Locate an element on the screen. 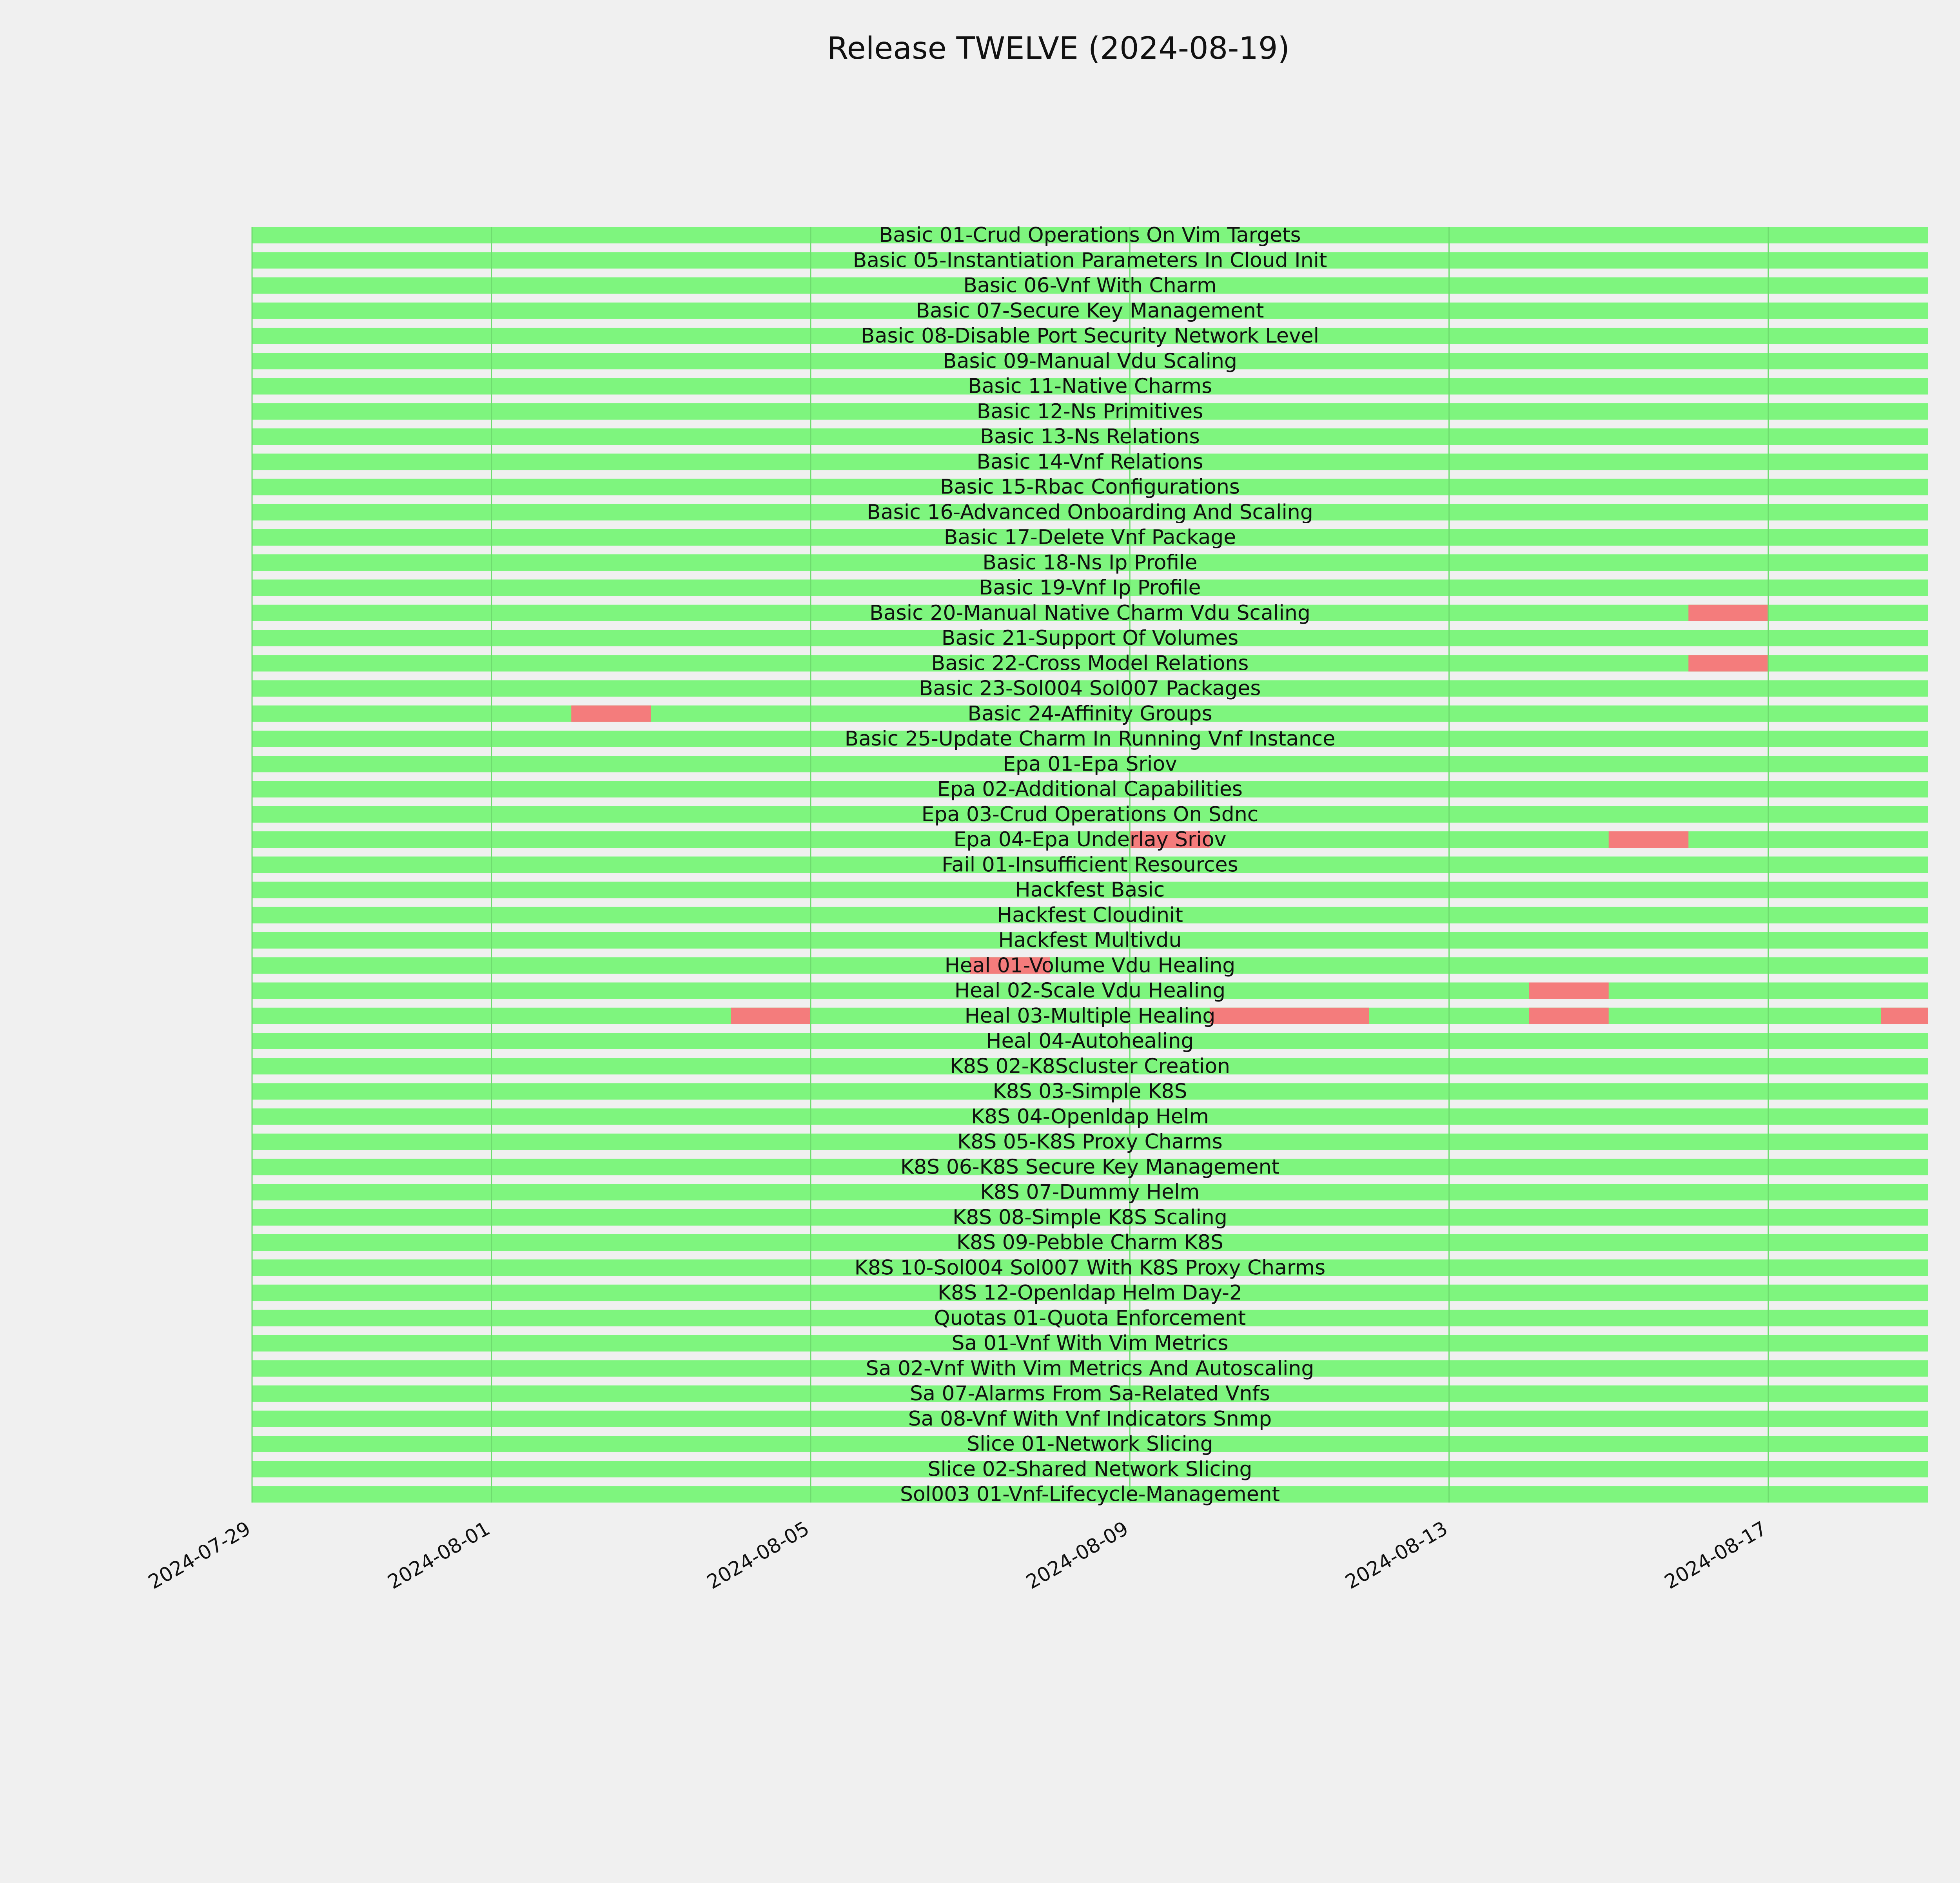  x-tick-label: 2024-08-01 is located at coordinates (439, 1556).